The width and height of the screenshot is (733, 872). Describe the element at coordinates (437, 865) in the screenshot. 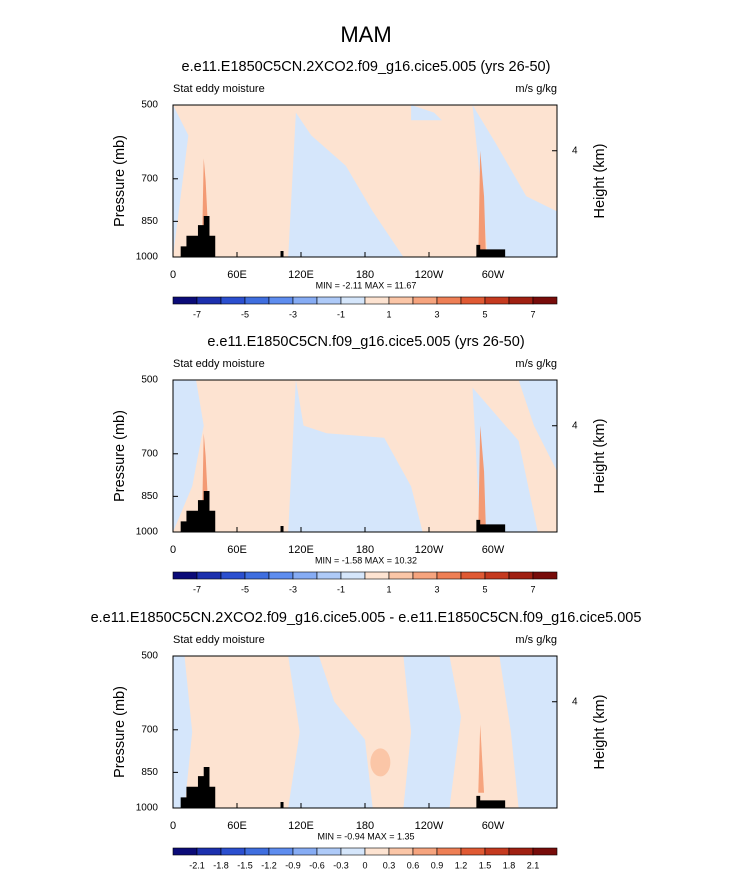

I see `colorbar-label: 0.9` at that location.